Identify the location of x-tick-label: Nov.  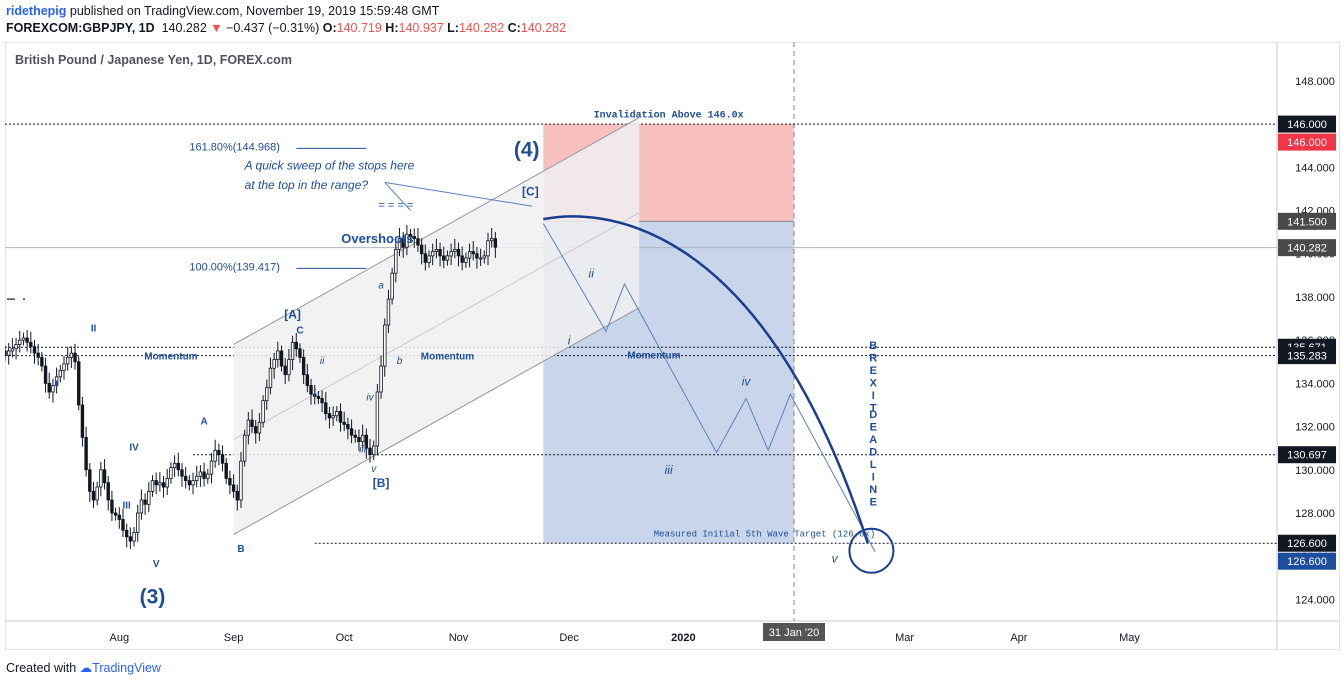
(459, 638).